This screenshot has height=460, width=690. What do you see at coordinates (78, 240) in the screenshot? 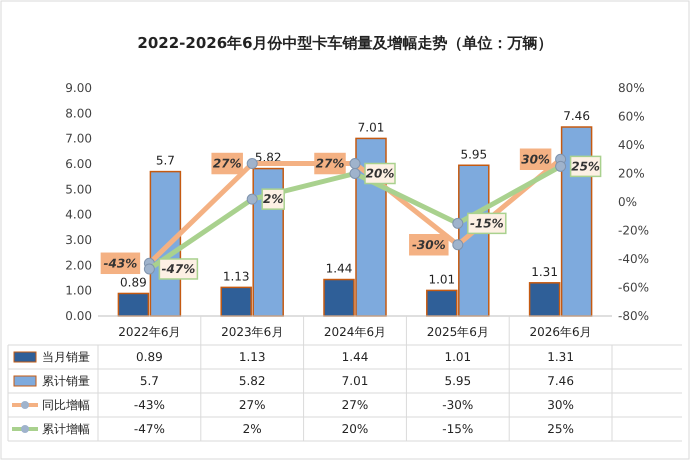
I see `y-tick-label: 3.00` at bounding box center [78, 240].